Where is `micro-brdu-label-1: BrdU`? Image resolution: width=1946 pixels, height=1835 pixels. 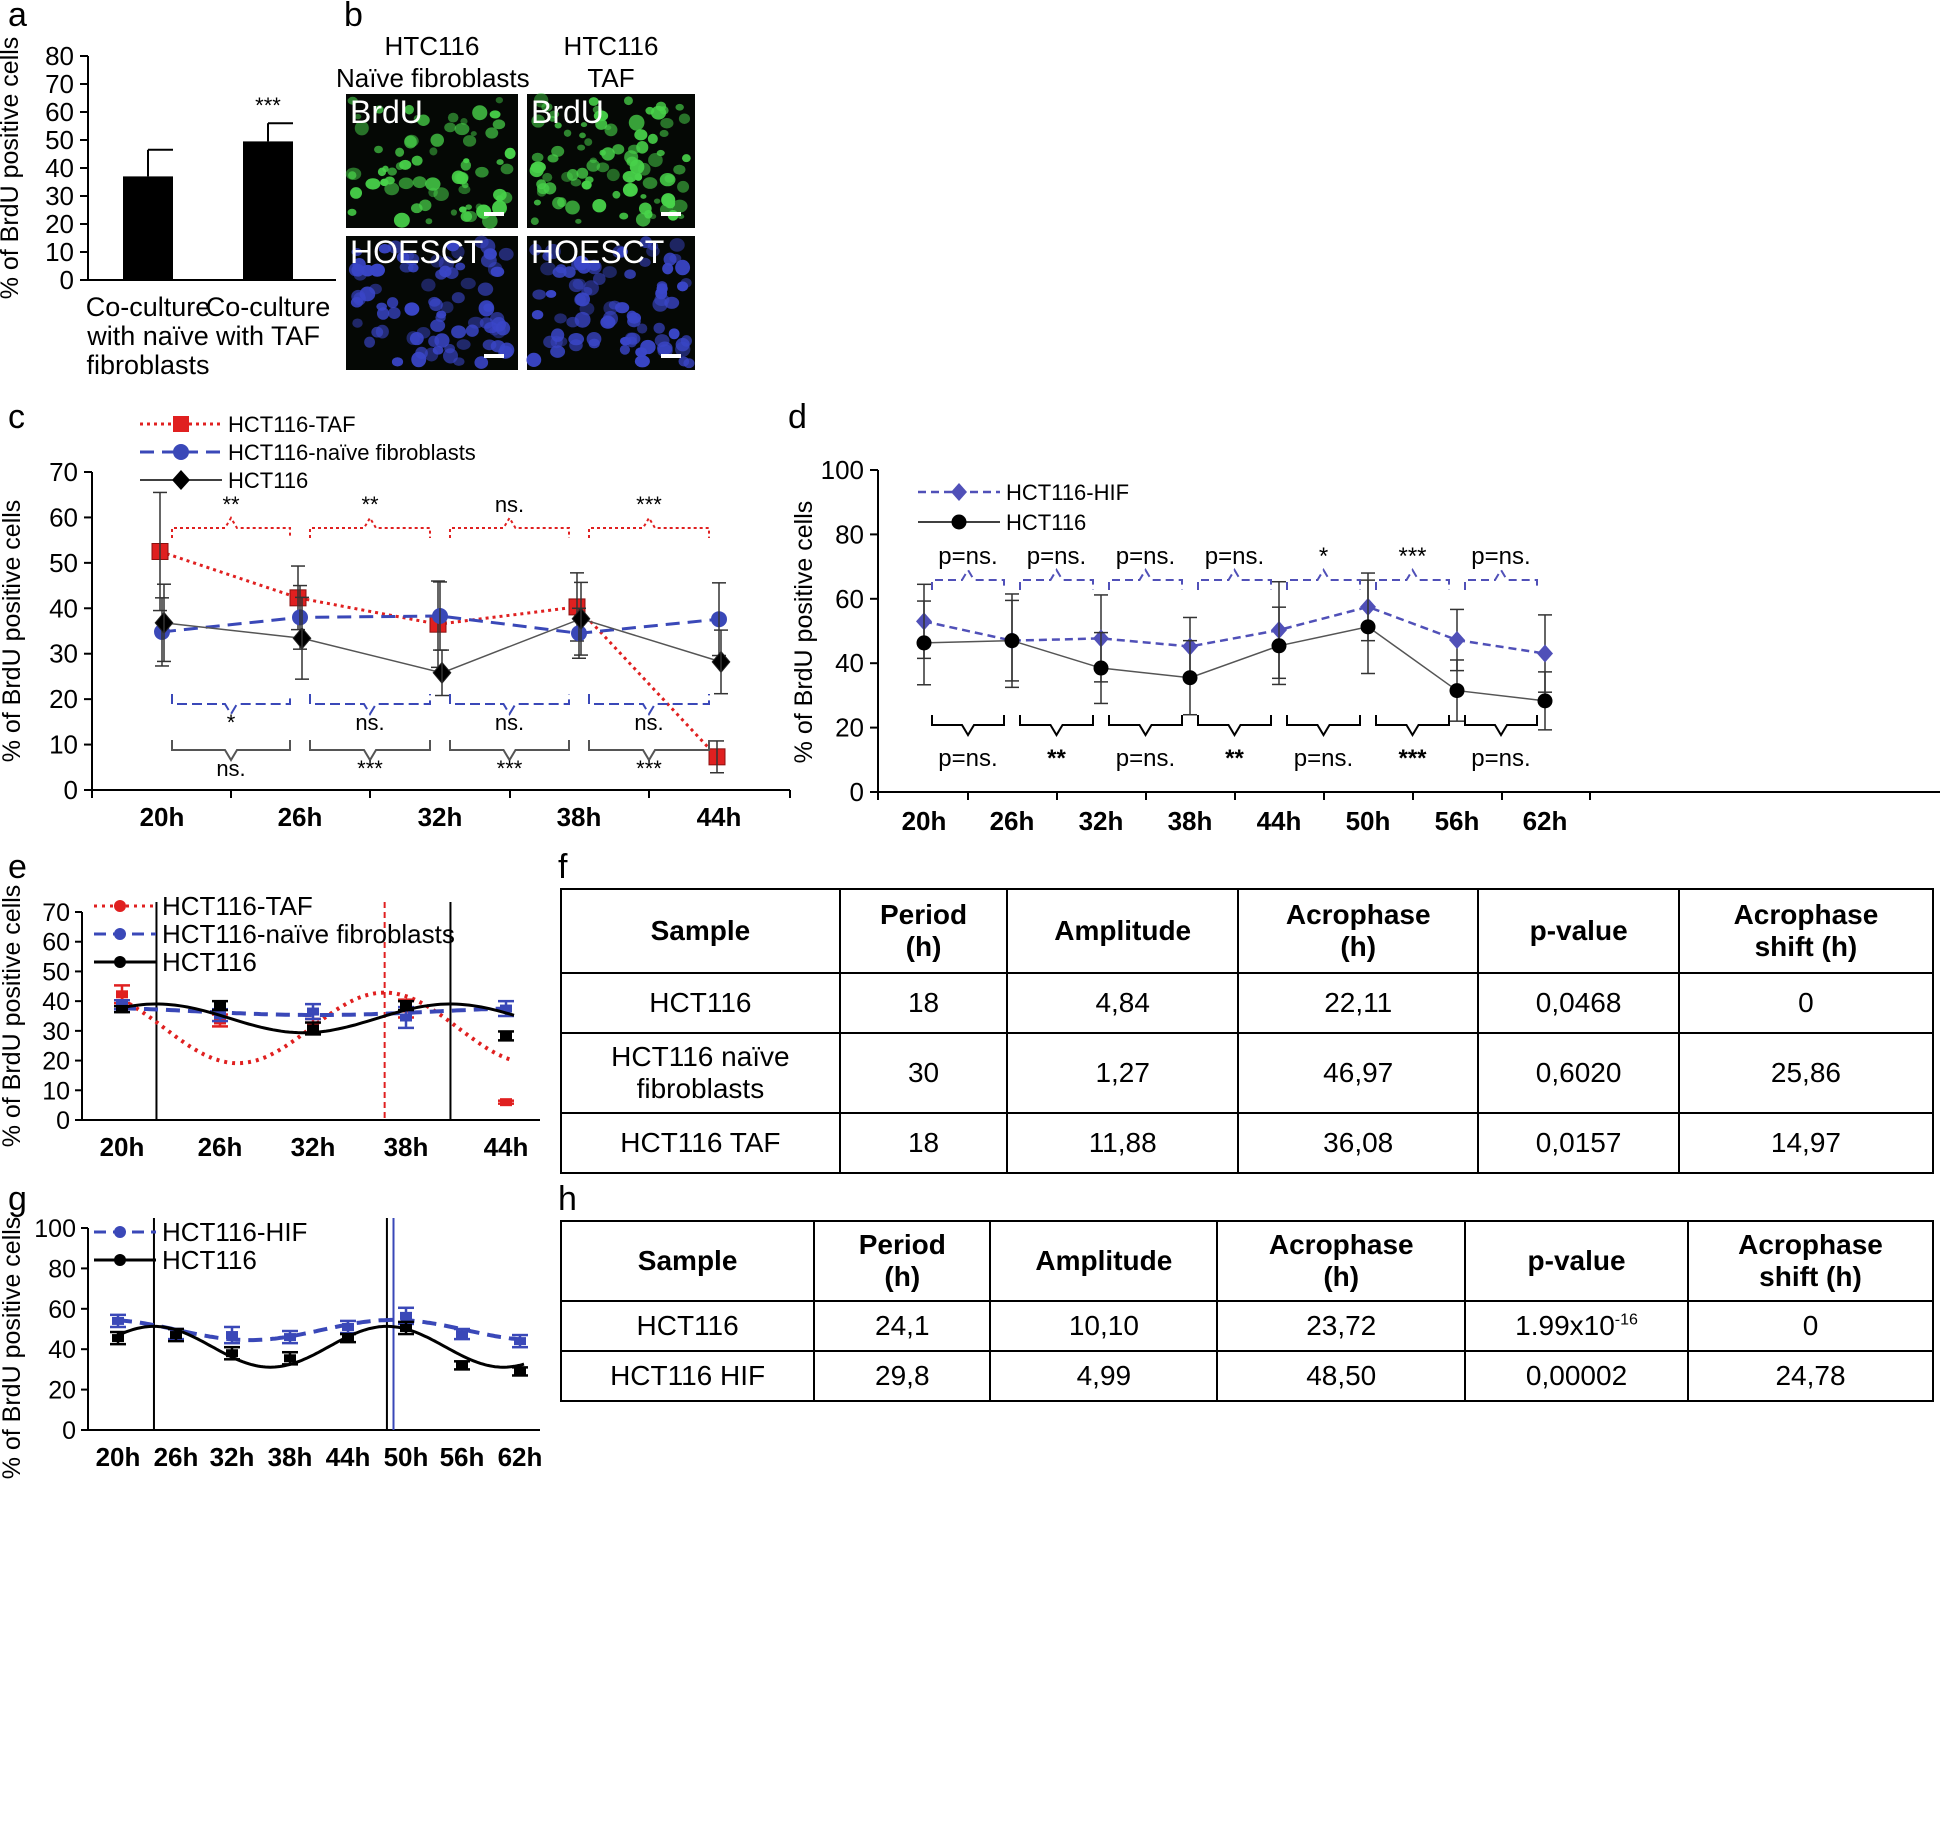 micro-brdu-label-1: BrdU is located at coordinates (386, 112).